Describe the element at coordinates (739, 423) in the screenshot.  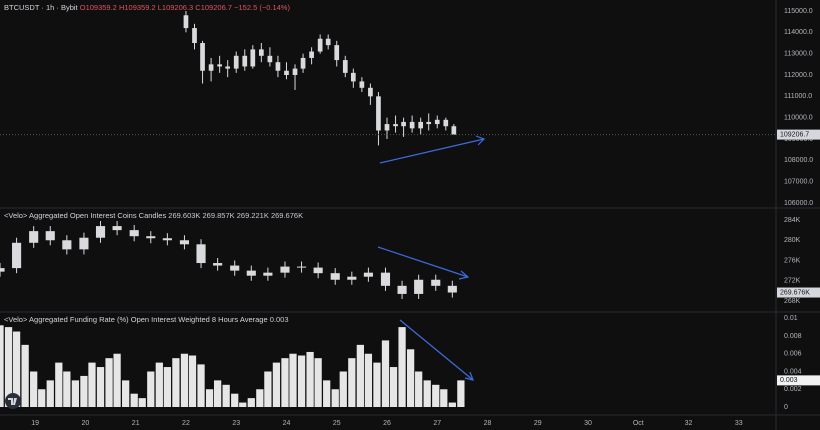
I see `x-tick-label: 33` at that location.